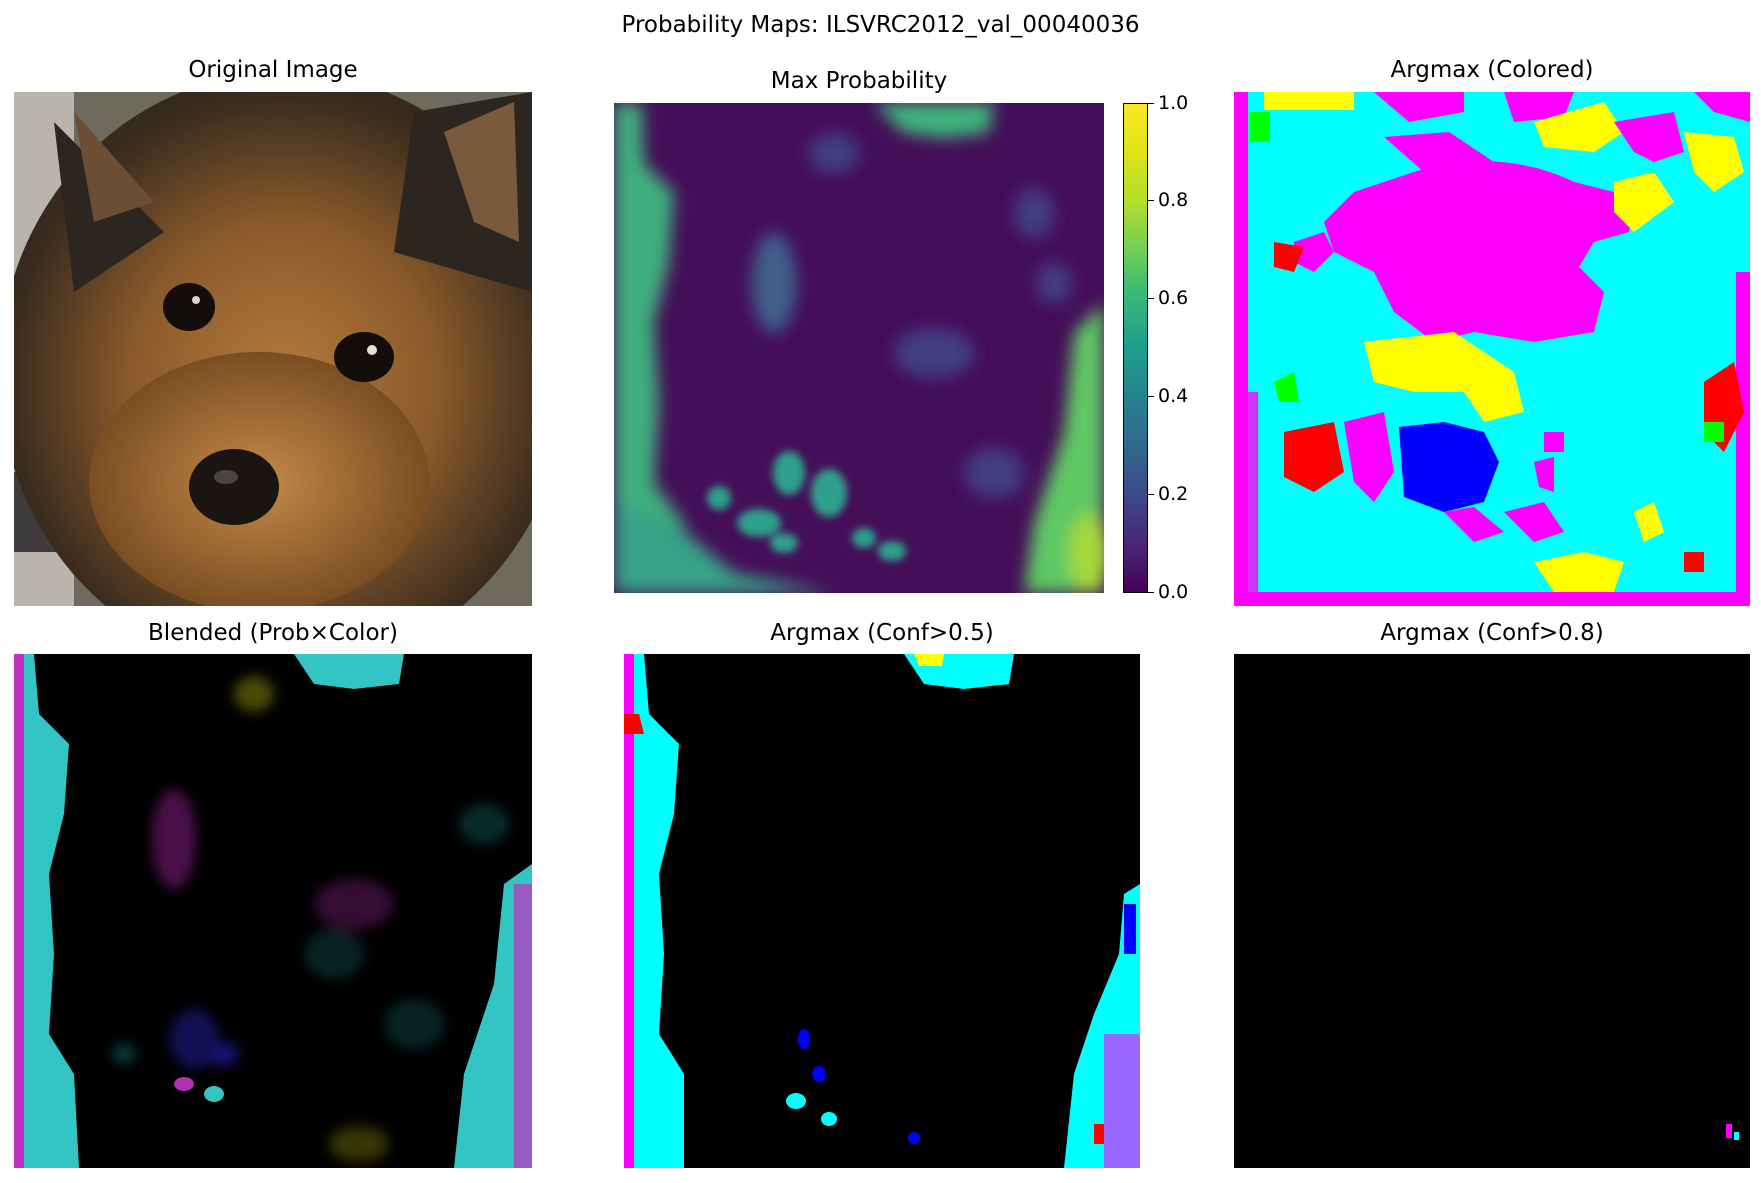  Describe the element at coordinates (1492, 911) in the screenshot. I see `argmax-conf08-map` at that location.